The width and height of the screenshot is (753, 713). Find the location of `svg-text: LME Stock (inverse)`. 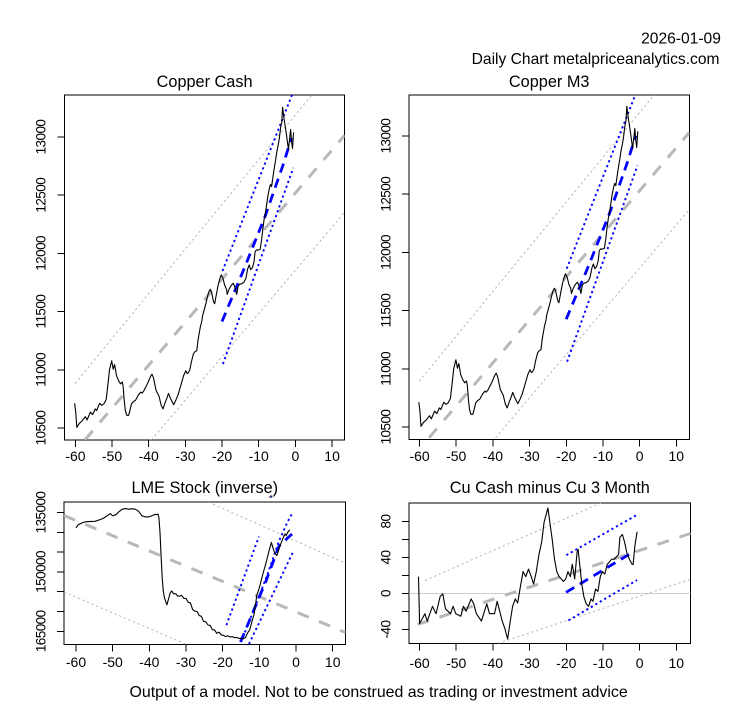

svg-text: LME Stock (inverse) is located at coordinates (205, 488).